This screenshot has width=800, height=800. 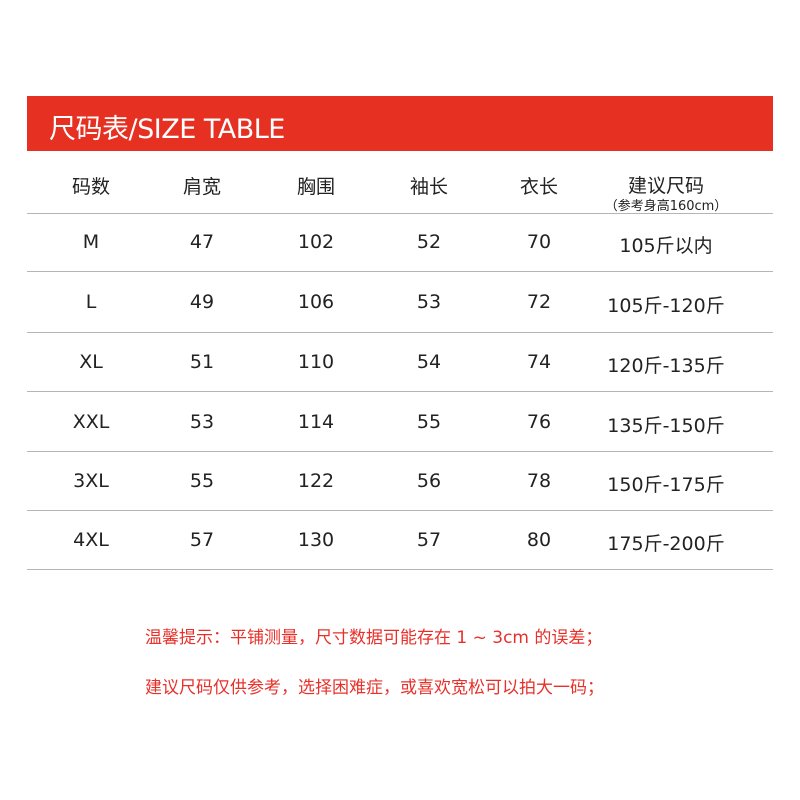 I want to click on table-cell: 4XL, so click(x=91, y=540).